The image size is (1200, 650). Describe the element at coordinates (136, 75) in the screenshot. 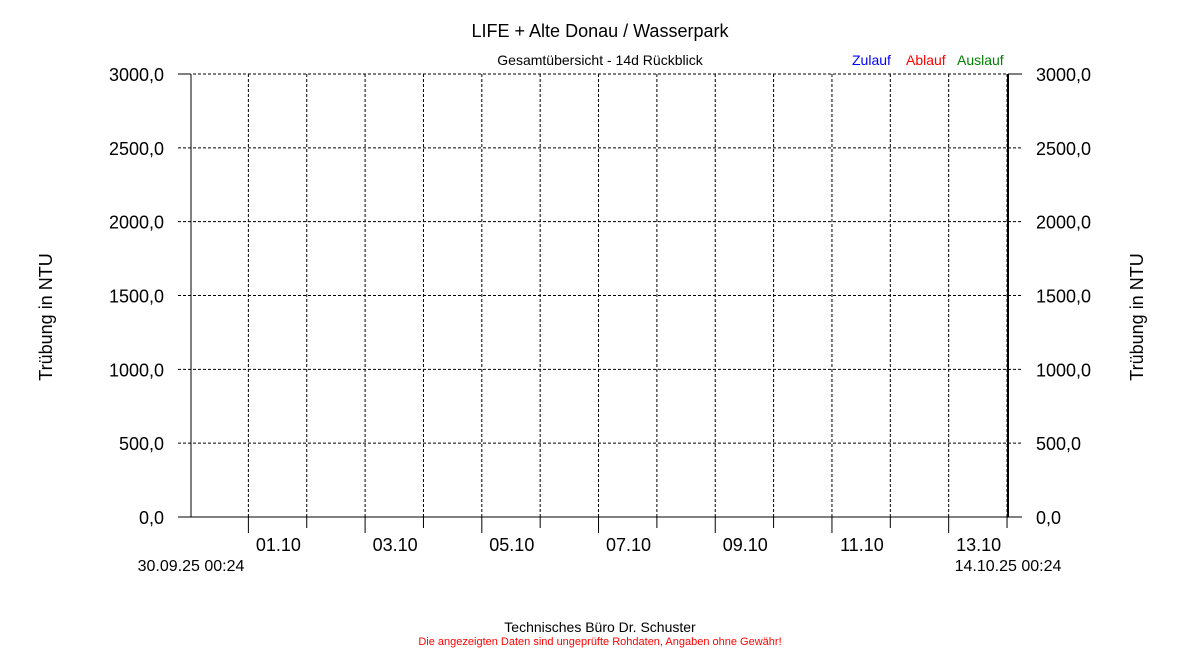

I see `y-tick-label-left: 3000,0` at that location.